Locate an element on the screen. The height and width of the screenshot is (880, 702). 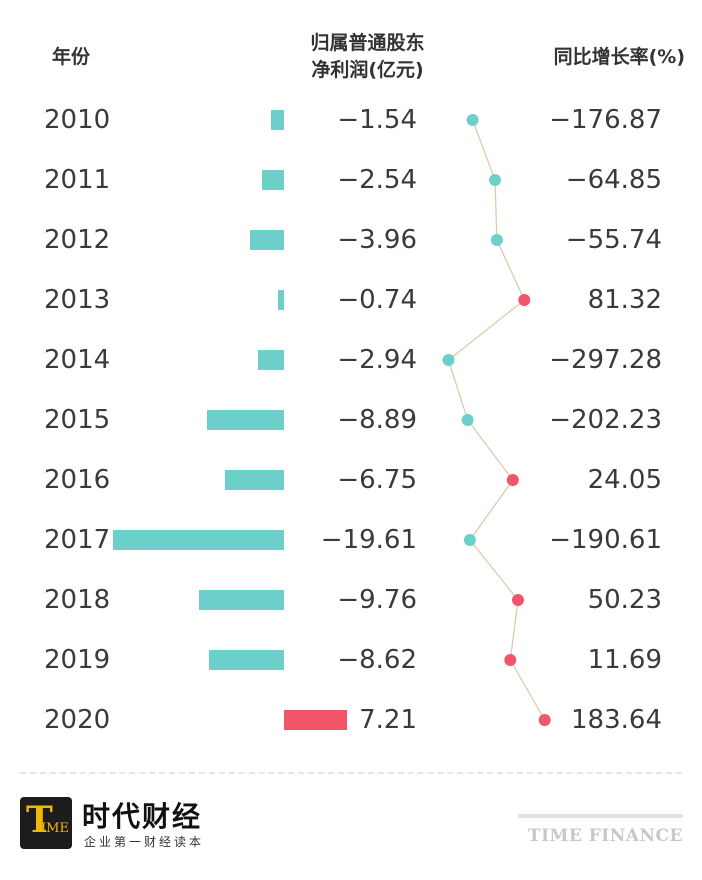
profit-value: −3.96 is located at coordinates (377, 240).